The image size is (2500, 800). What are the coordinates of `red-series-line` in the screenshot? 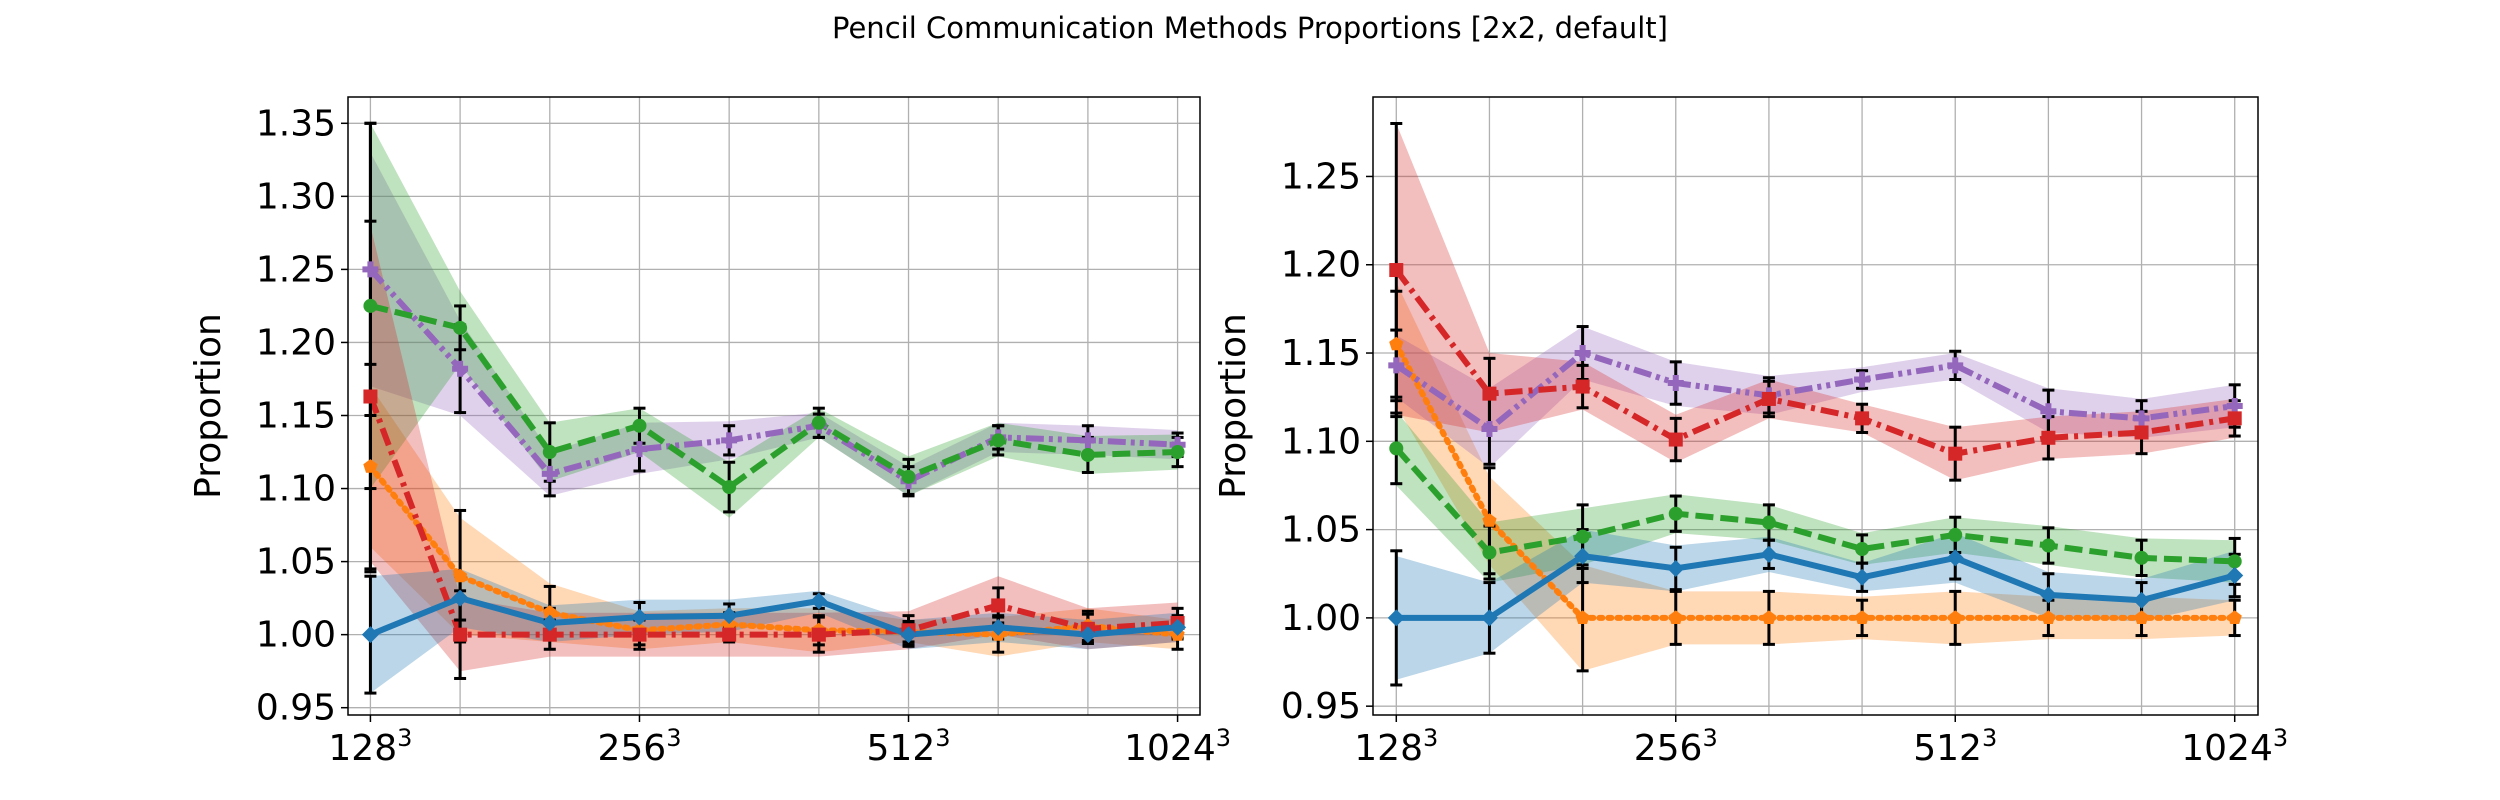 It's located at (772, 516).